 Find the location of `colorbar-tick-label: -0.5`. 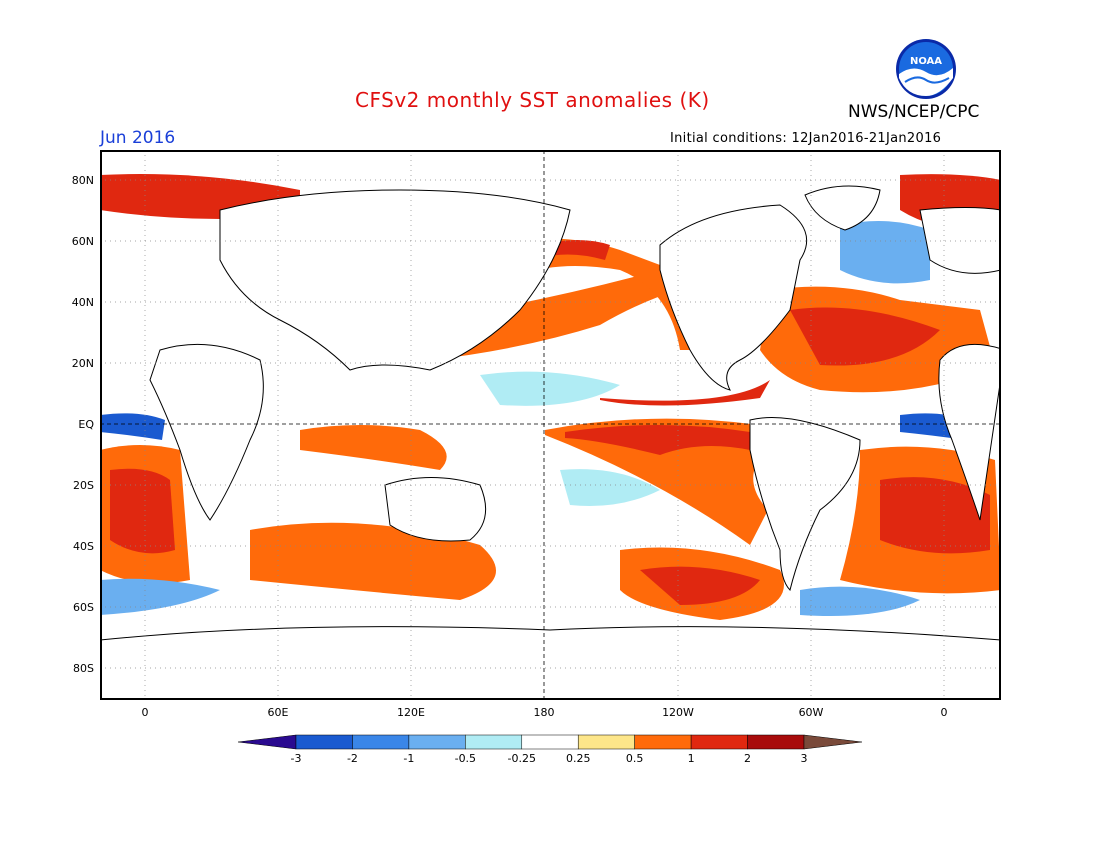

colorbar-tick-label: -0.5 is located at coordinates (465, 758).